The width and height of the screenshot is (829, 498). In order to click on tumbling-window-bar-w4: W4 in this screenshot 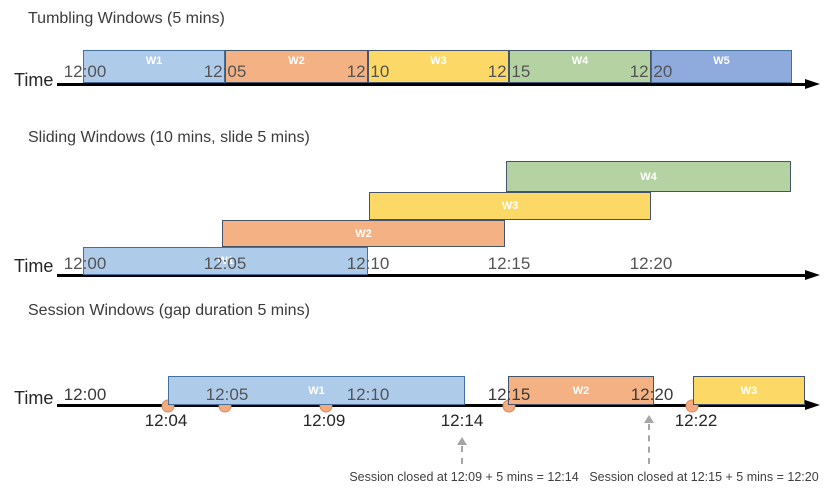, I will do `click(580, 66)`.